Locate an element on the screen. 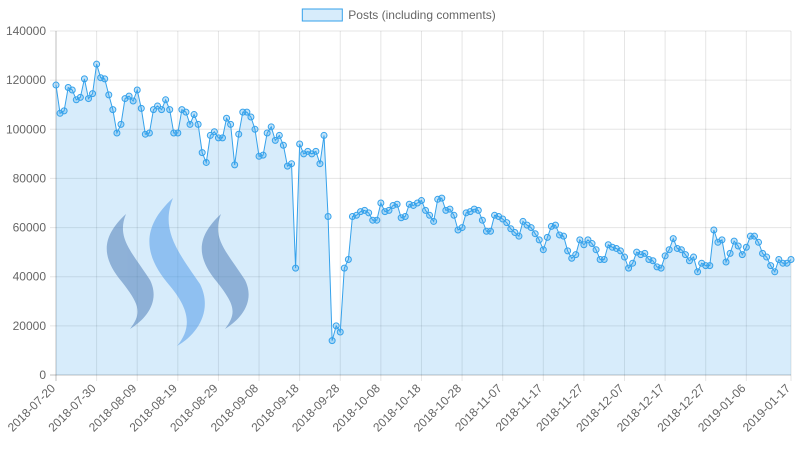 The image size is (798, 450). legend: Posts (including comments) is located at coordinates (398, 15).